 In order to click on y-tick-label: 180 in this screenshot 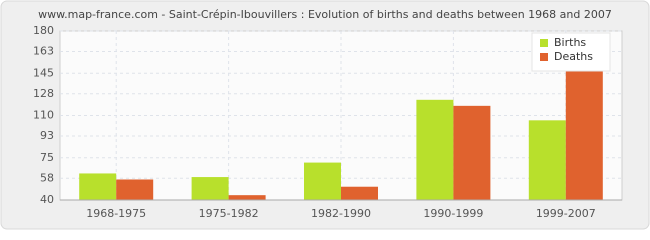, I will do `click(43, 30)`.